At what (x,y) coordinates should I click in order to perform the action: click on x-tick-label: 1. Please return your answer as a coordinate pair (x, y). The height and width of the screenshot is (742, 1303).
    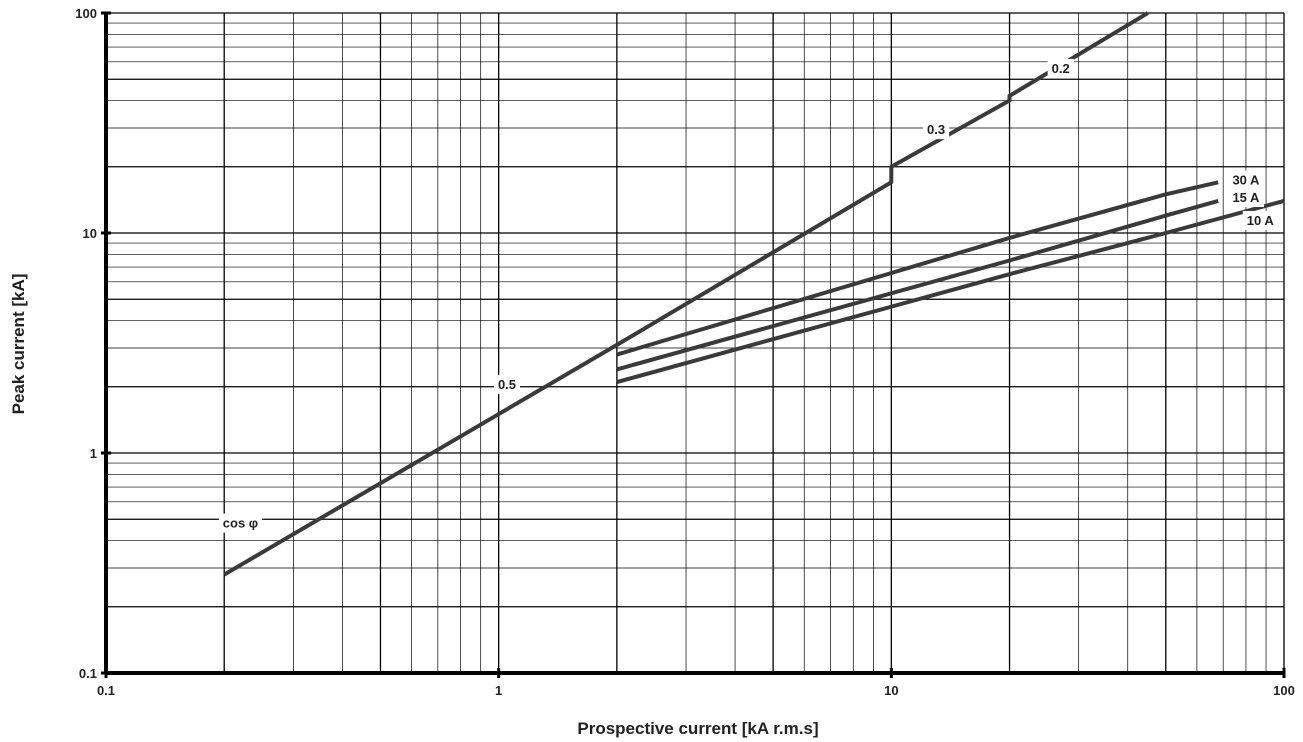
    Looking at the image, I should click on (498, 690).